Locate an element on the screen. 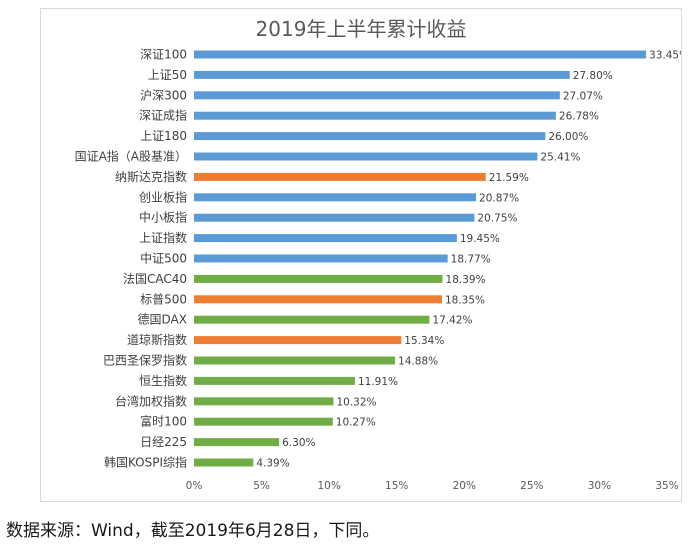 The height and width of the screenshot is (547, 700). category-label: 深证100 is located at coordinates (163, 55).